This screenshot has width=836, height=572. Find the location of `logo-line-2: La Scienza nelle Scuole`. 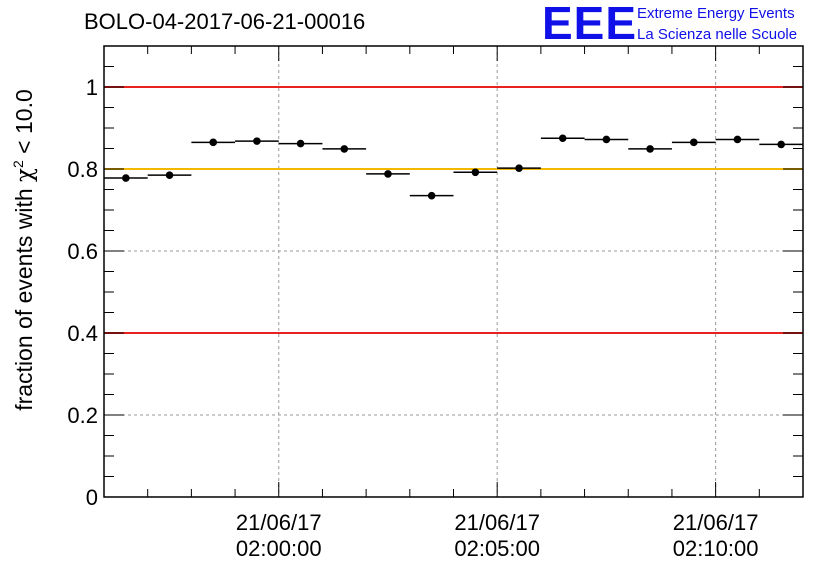

logo-line-2: La Scienza nelle Scuole is located at coordinates (717, 34).